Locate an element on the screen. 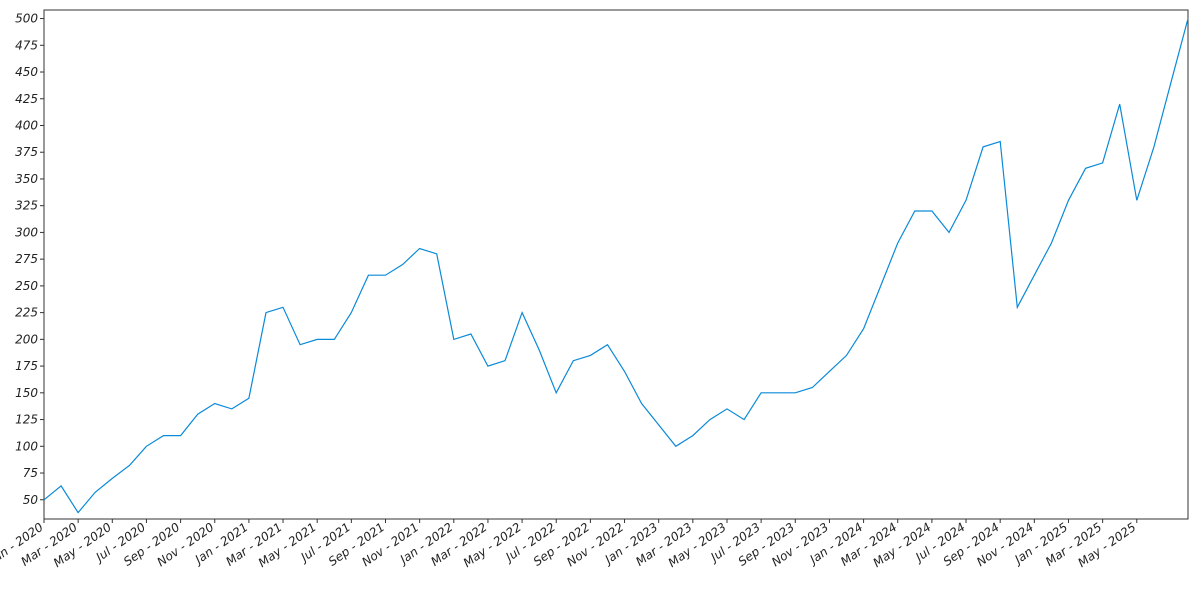 This screenshot has width=1200, height=600. y-tick-label: 475 is located at coordinates (26, 45).